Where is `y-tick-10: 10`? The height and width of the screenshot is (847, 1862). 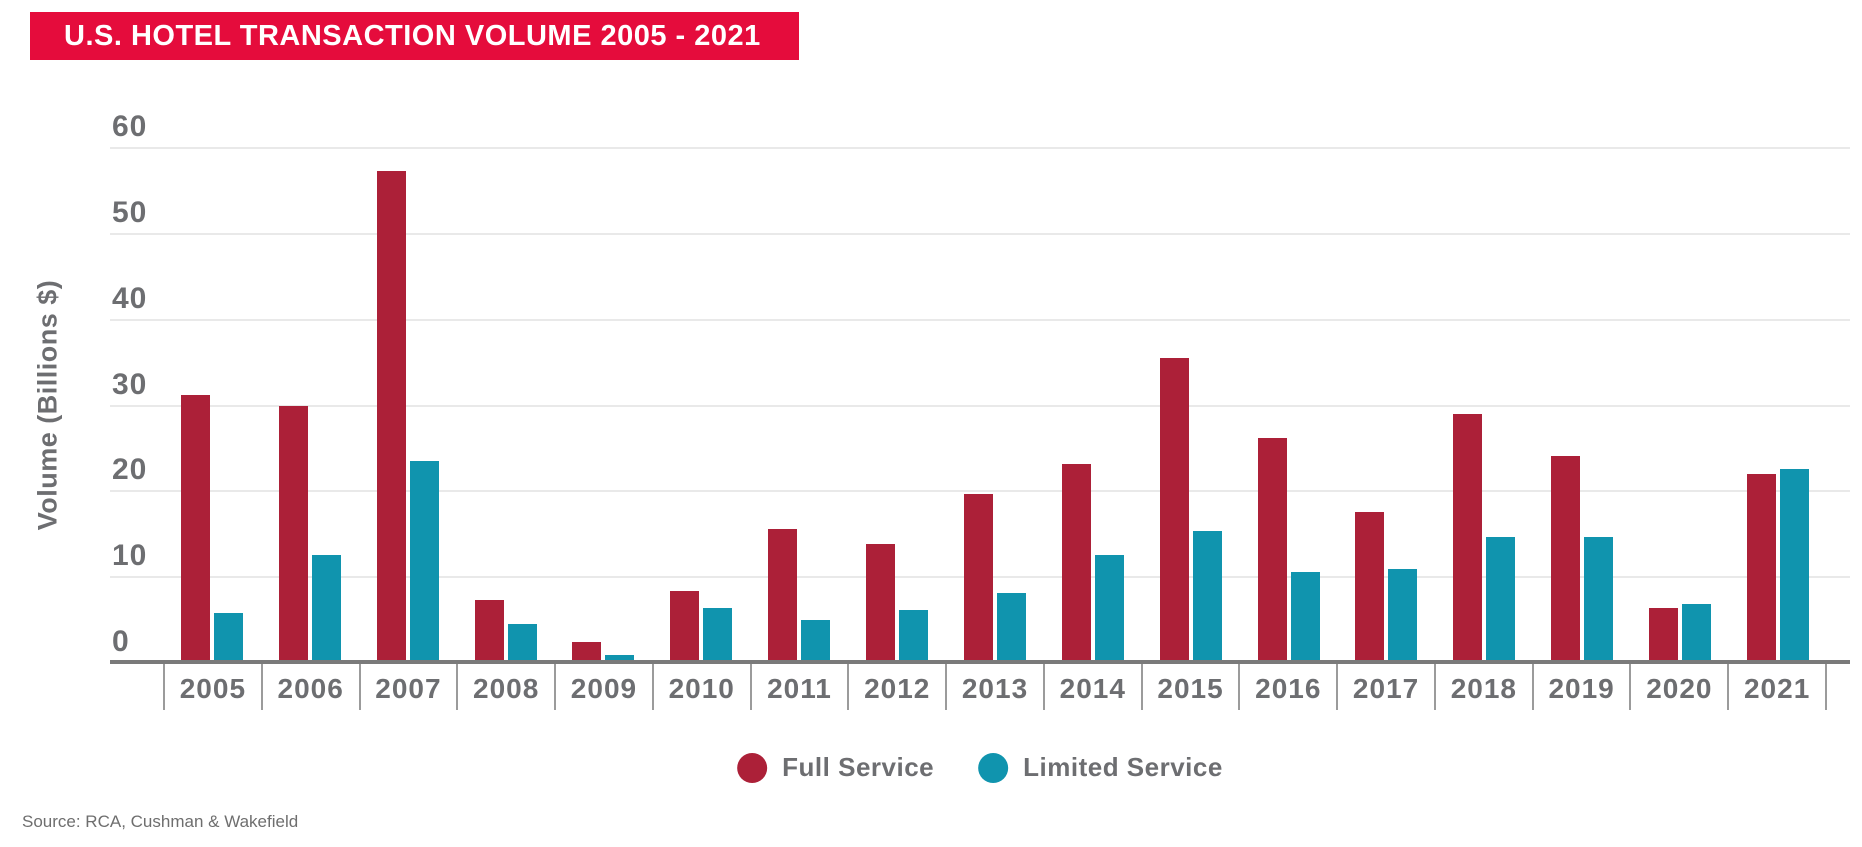 y-tick-10: 10 is located at coordinates (130, 556).